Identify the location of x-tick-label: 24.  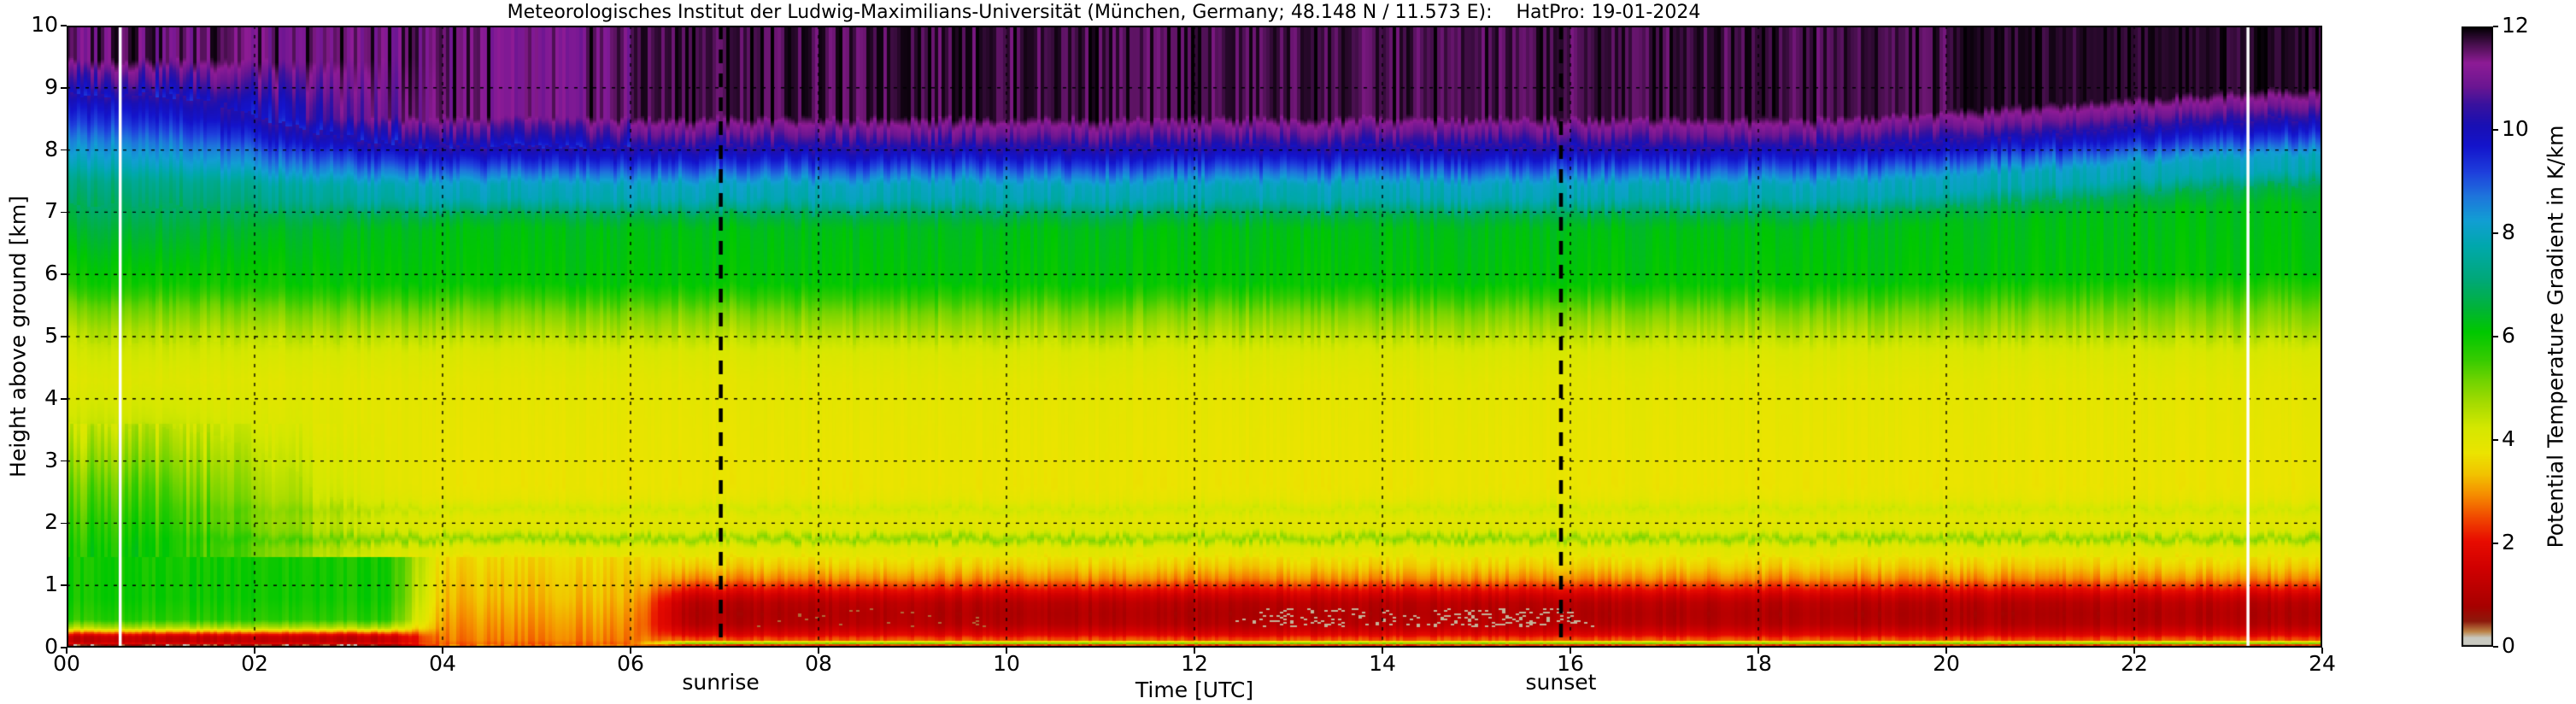
(2322, 663).